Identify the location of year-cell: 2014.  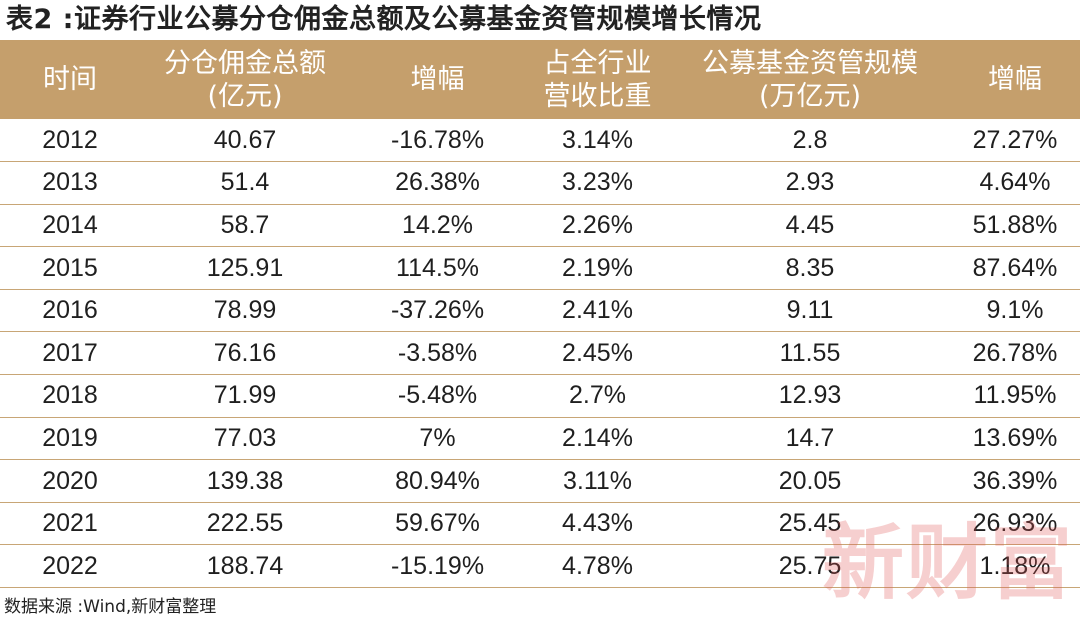
(70, 226).